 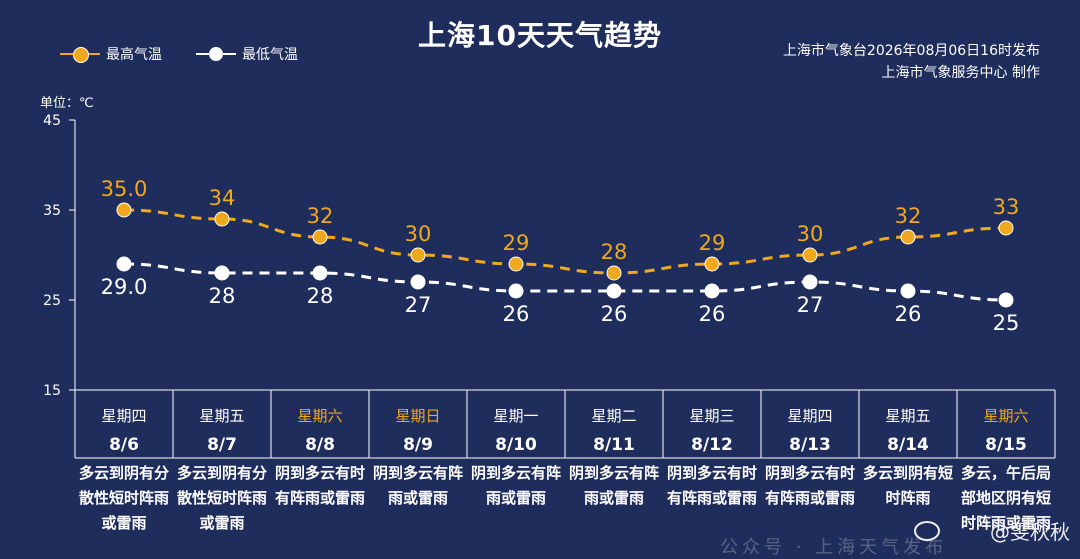 What do you see at coordinates (52, 211) in the screenshot?
I see `y-tick-label-35: 35` at bounding box center [52, 211].